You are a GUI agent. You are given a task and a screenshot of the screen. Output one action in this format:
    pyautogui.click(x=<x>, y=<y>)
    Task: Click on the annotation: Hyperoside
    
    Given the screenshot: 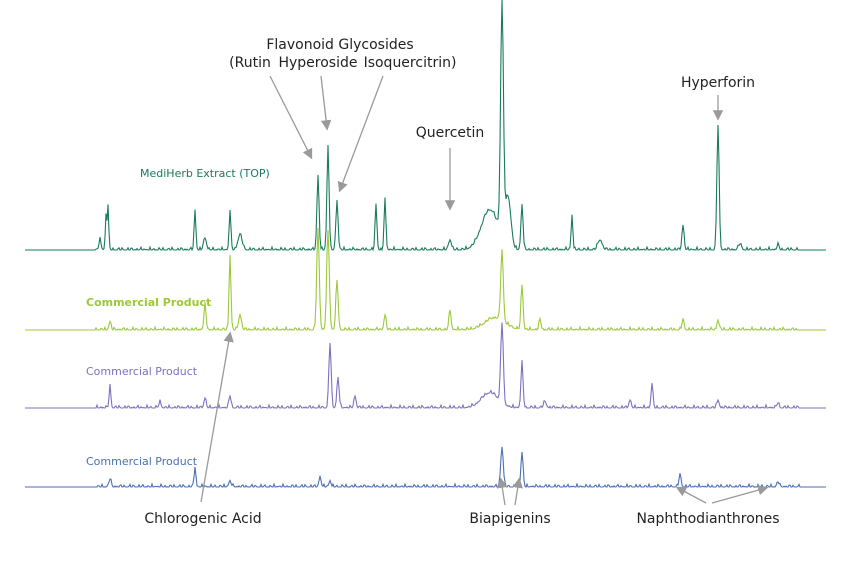 What is the action you would take?
    pyautogui.click(x=317, y=63)
    